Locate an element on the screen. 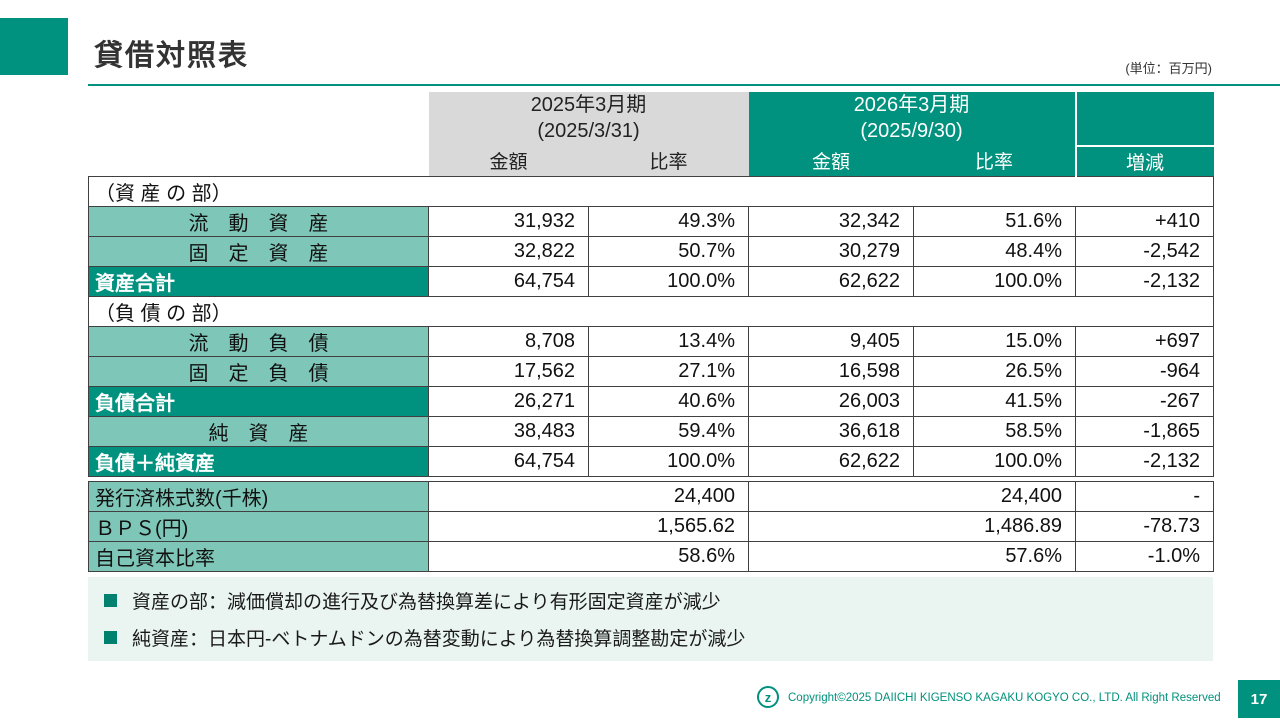  row-bps: ＢＰＳ(円) 1,565.62 1,486.89 -78.73 is located at coordinates (651, 526).